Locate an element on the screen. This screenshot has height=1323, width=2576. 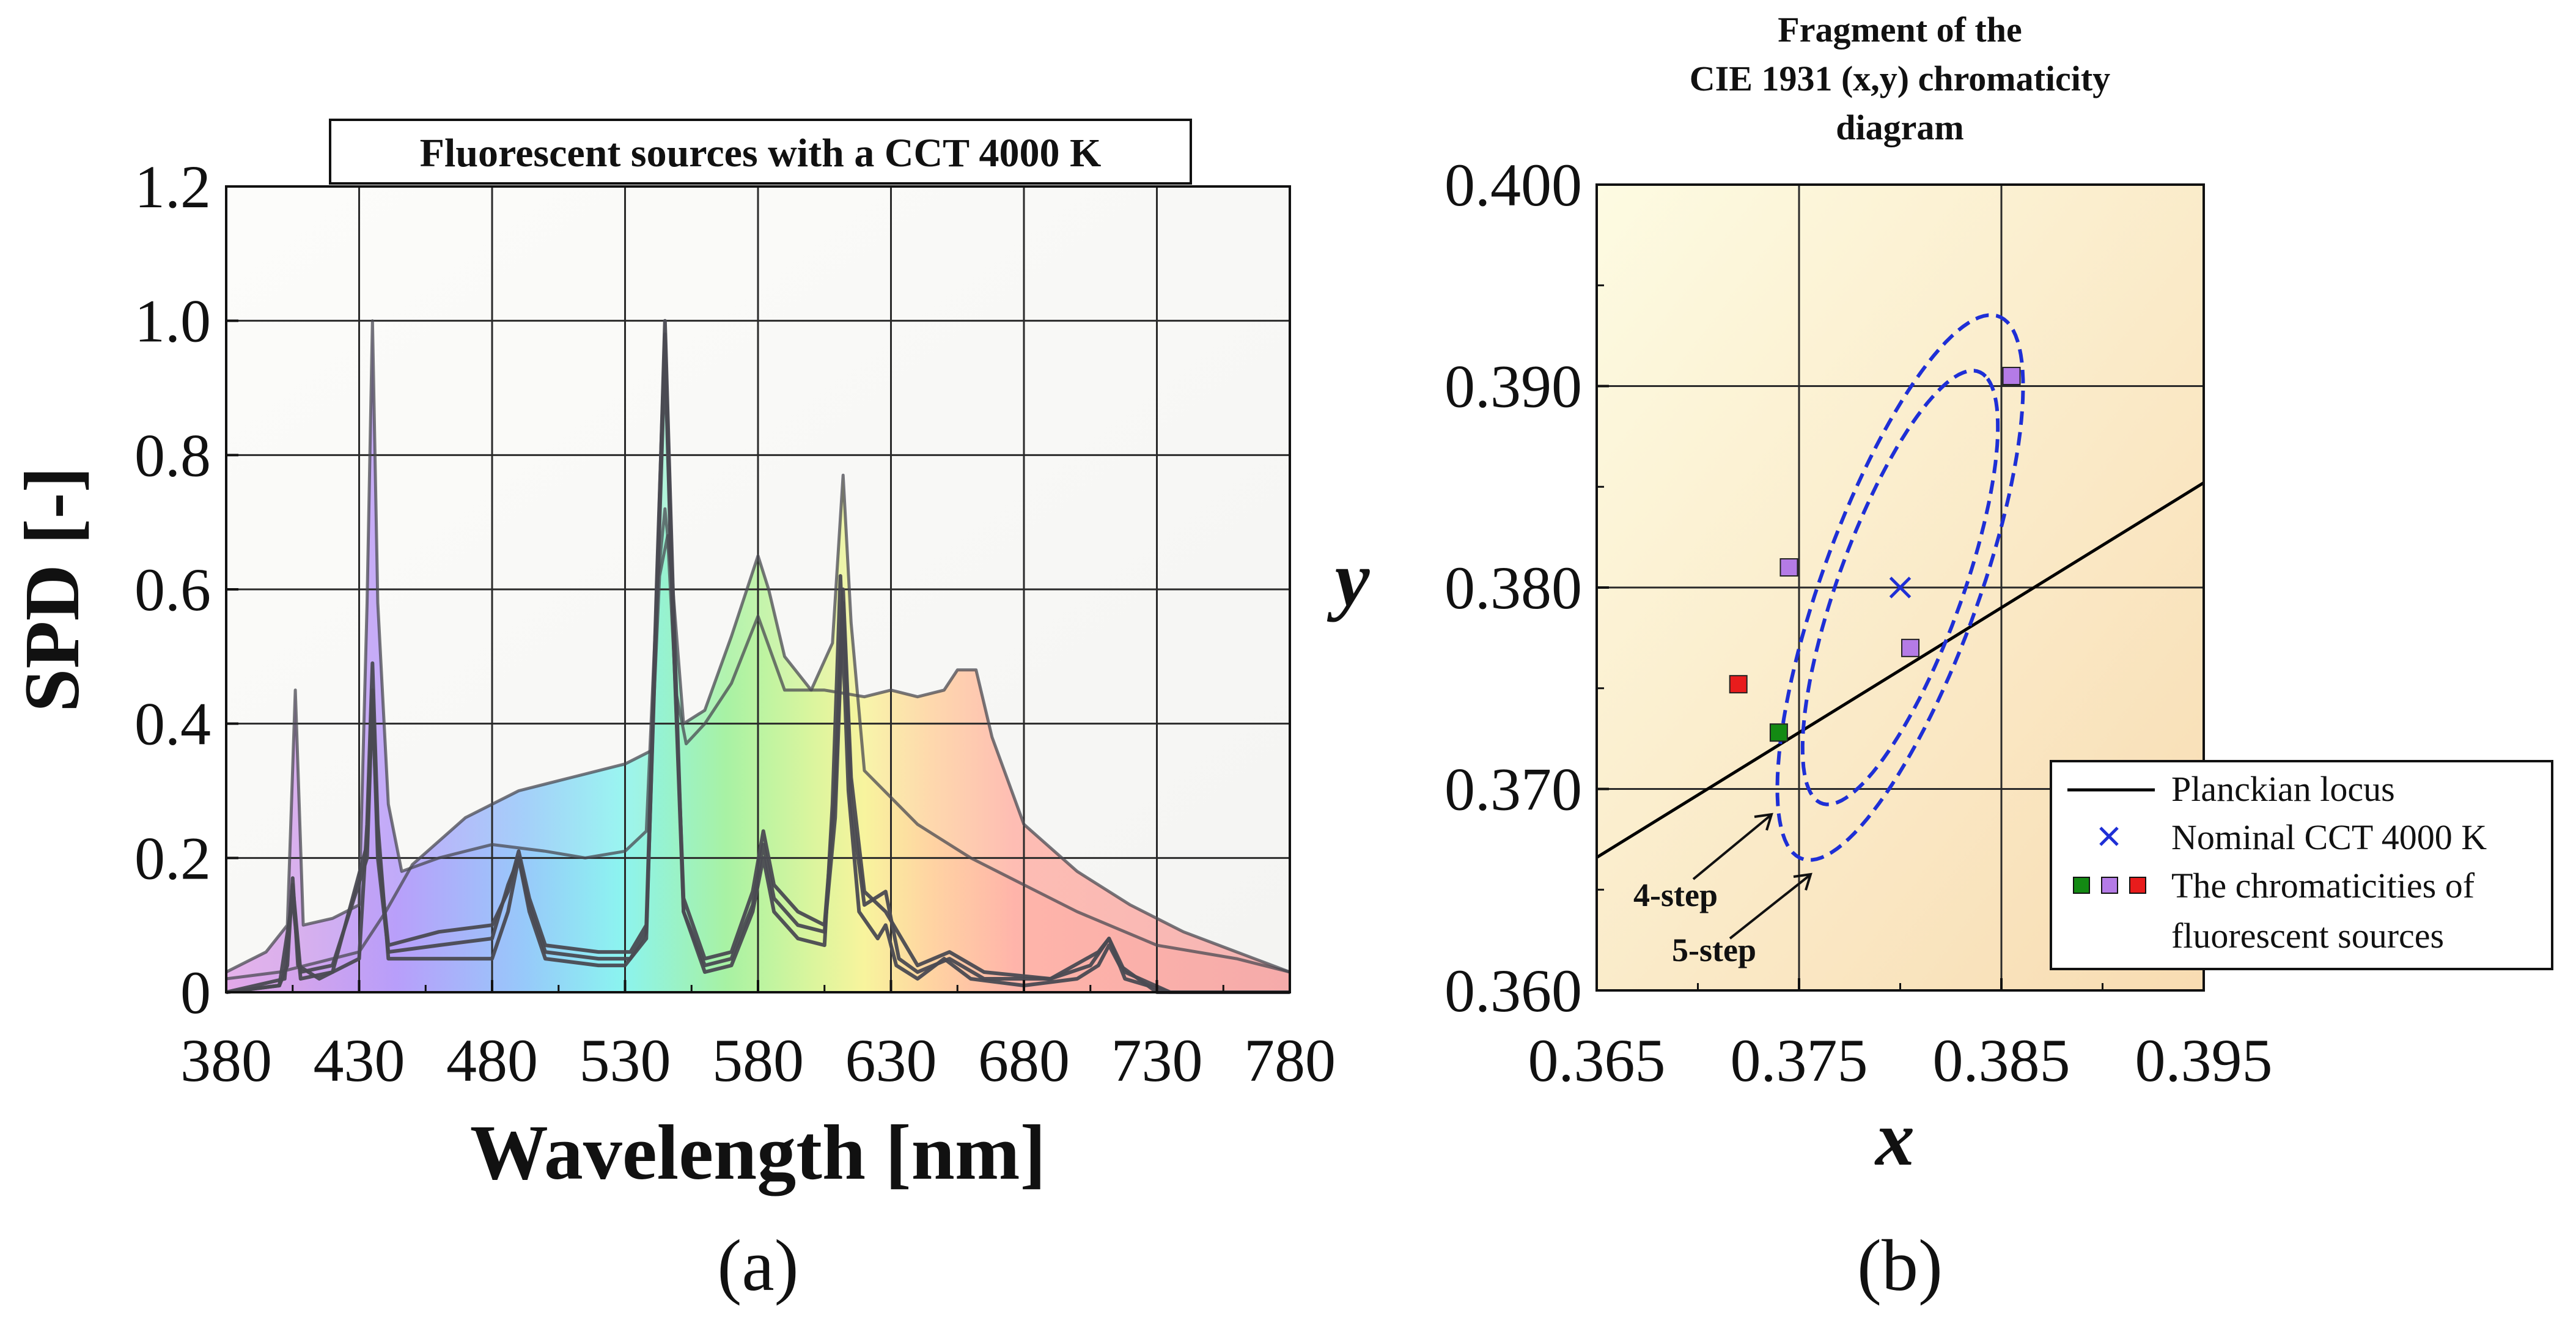
panel-b-macadam-ellipses is located at coordinates (1900, 587).